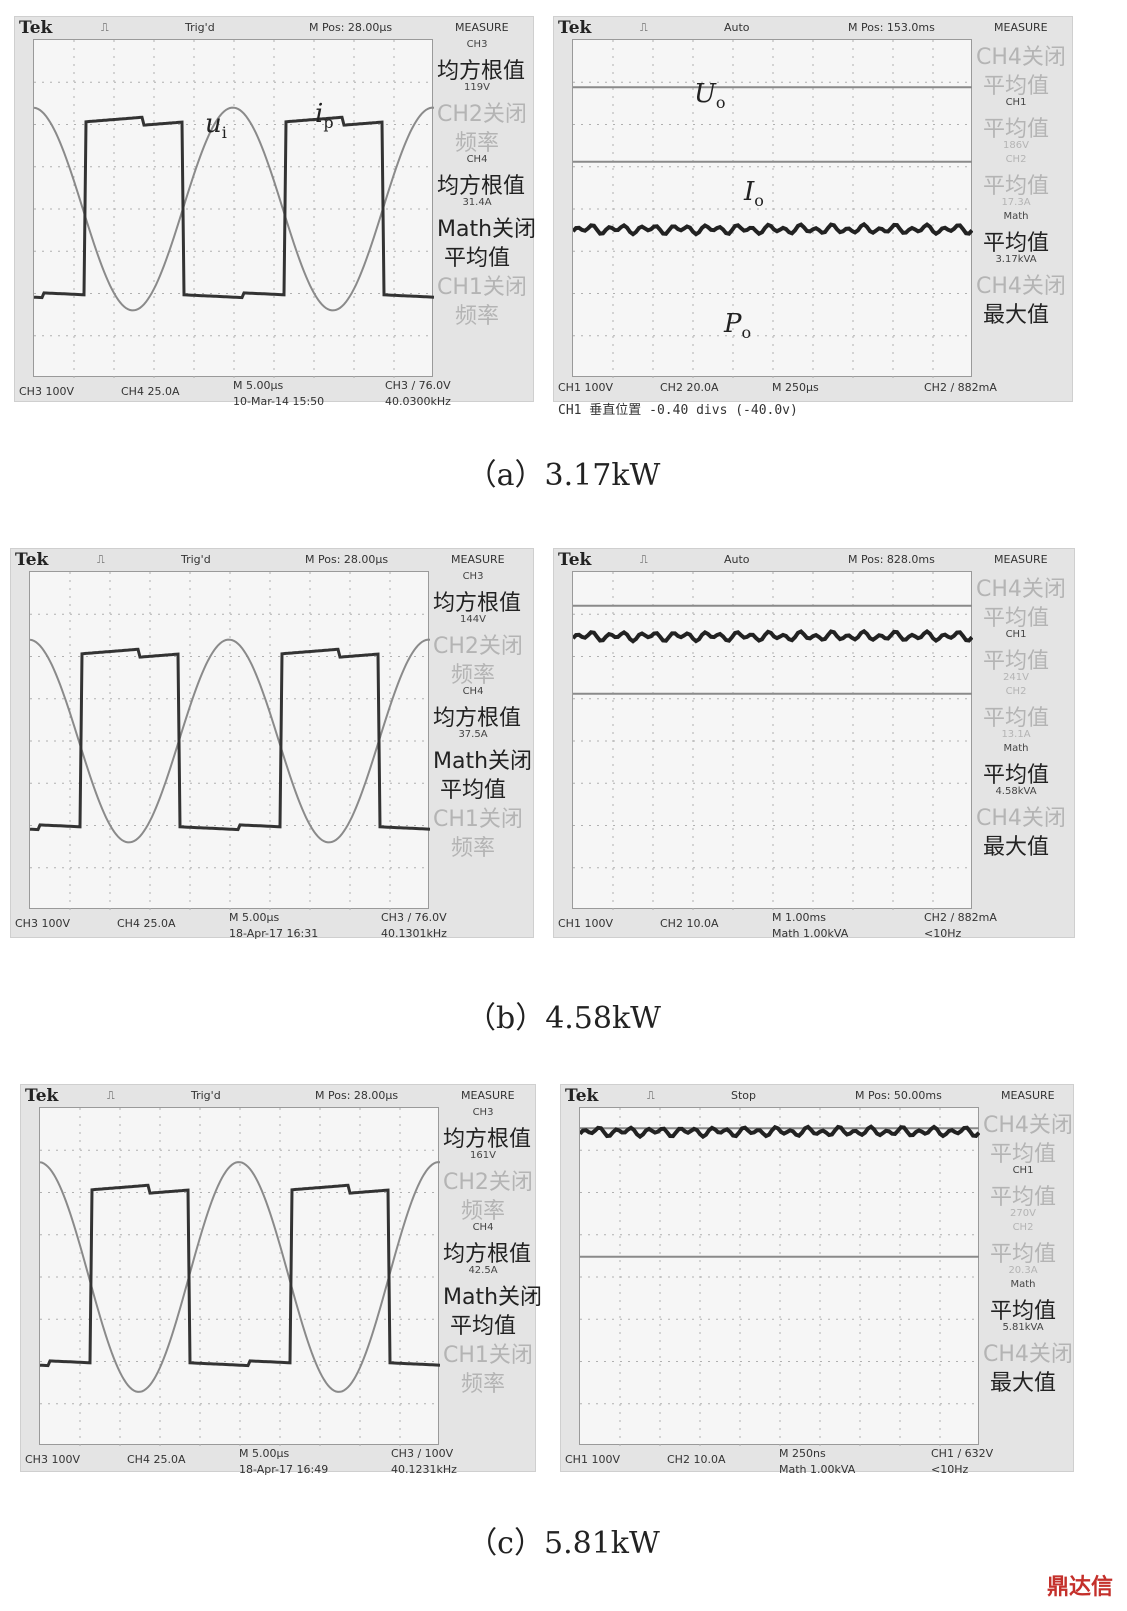 This screenshot has width=1127, height=1611. I want to click on measure-item: 270V, so click(1023, 1213).